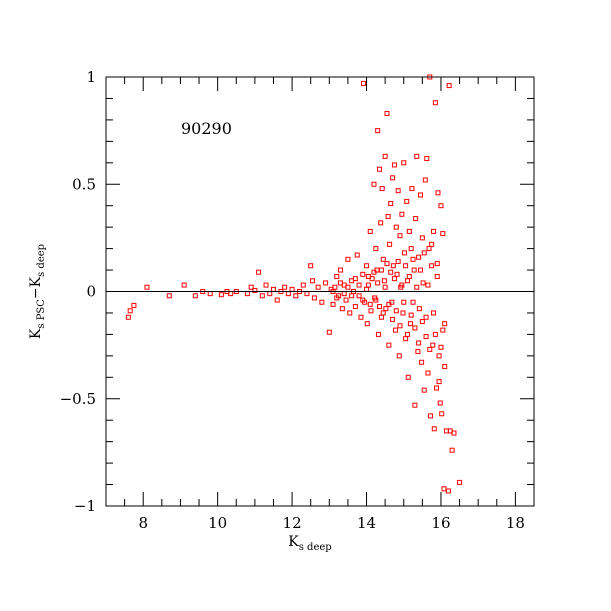  I want to click on y-axis-label-sub1: s PSC, so click(41, 314).